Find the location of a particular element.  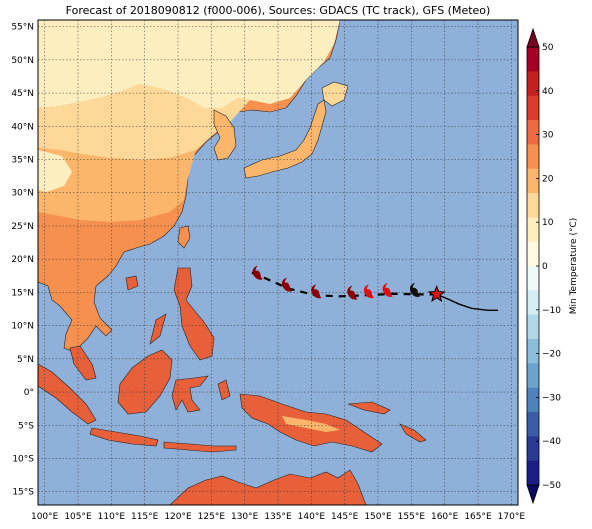

malay-peninsula-landmass is located at coordinates (83, 363).